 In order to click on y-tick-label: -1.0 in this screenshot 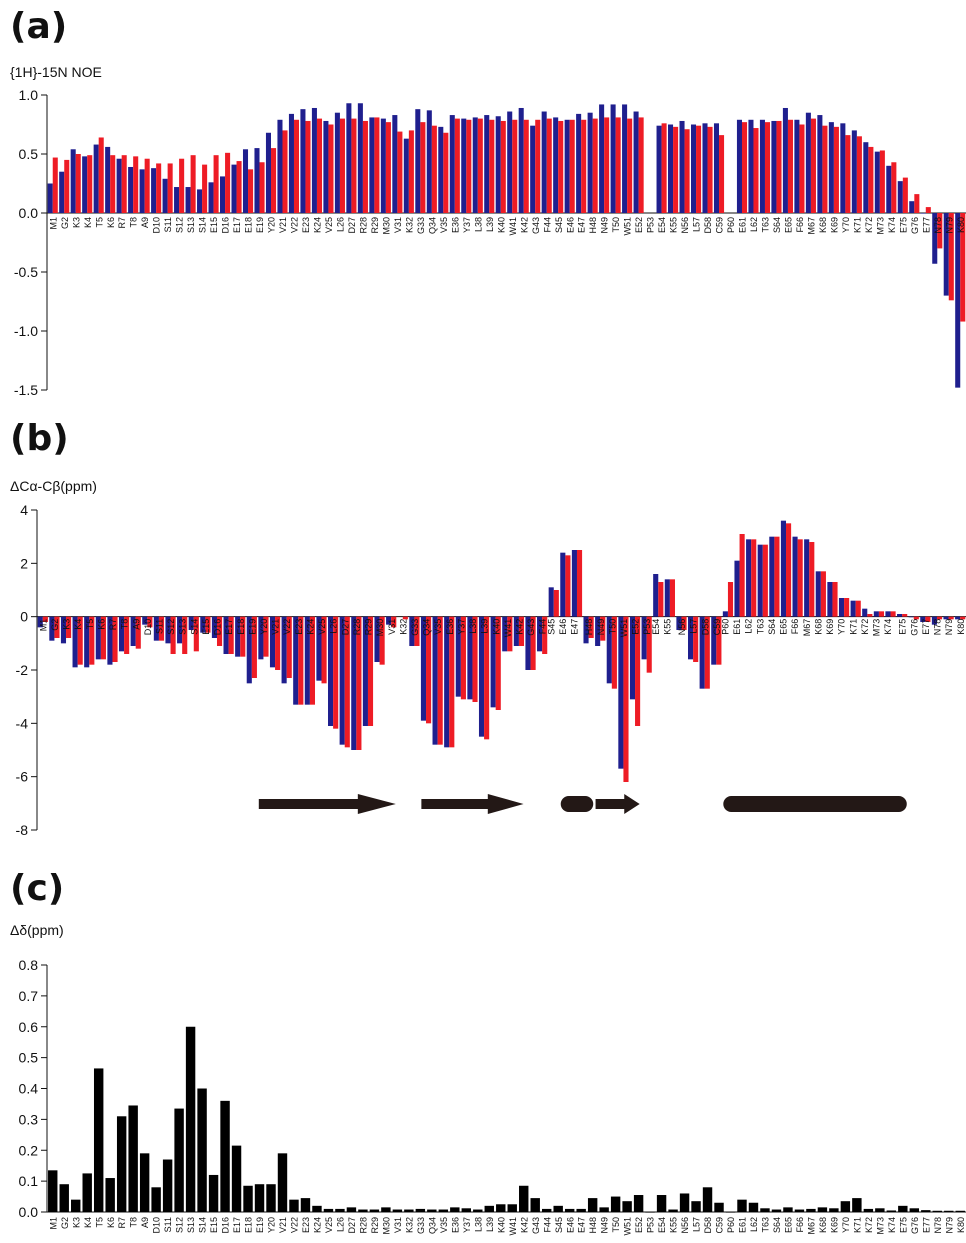, I will do `click(26, 331)`.